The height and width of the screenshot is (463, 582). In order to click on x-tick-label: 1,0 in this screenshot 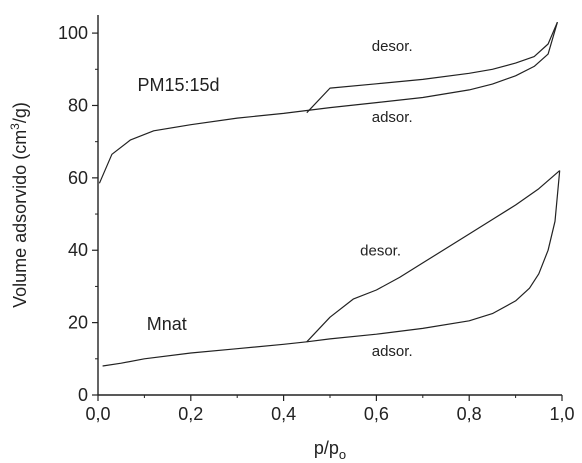, I will do `click(561, 414)`.